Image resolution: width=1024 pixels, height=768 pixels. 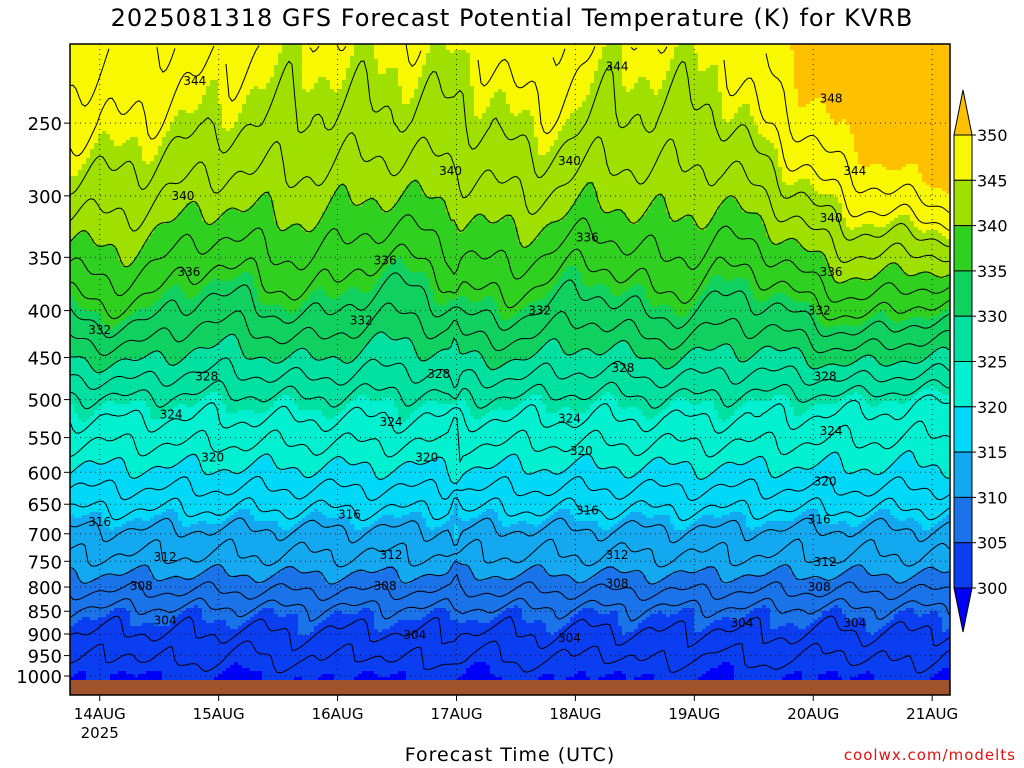 I want to click on credit-link: coolwx.com/modelts, so click(x=929, y=755).